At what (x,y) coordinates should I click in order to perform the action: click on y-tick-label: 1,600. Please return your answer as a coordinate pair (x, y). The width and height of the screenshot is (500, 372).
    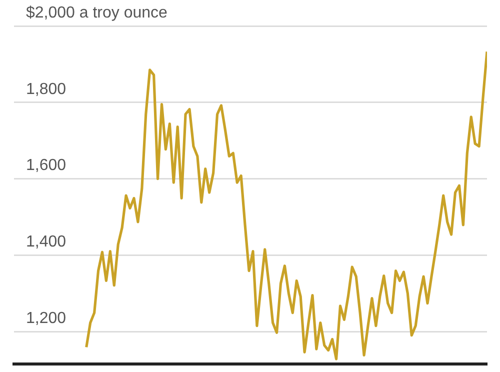
    Looking at the image, I should click on (46, 165).